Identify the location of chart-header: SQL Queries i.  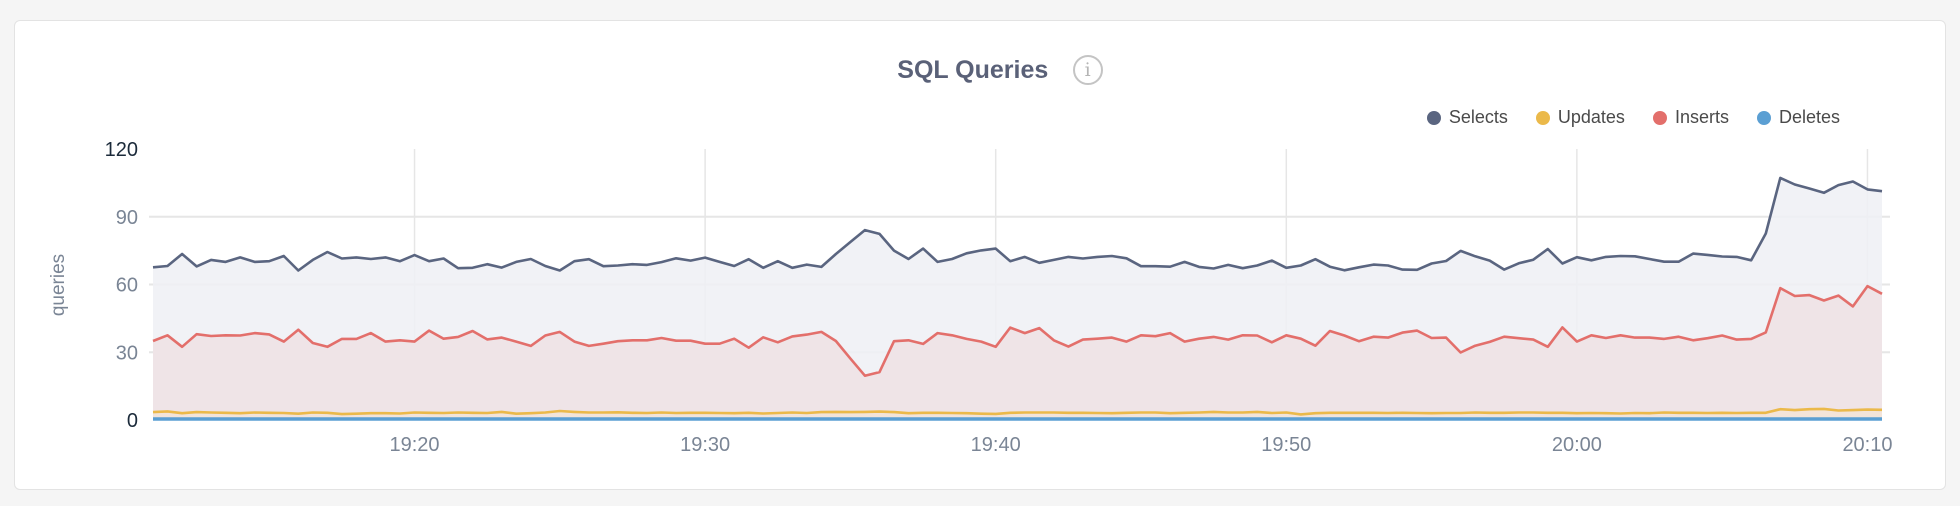
(980, 70).